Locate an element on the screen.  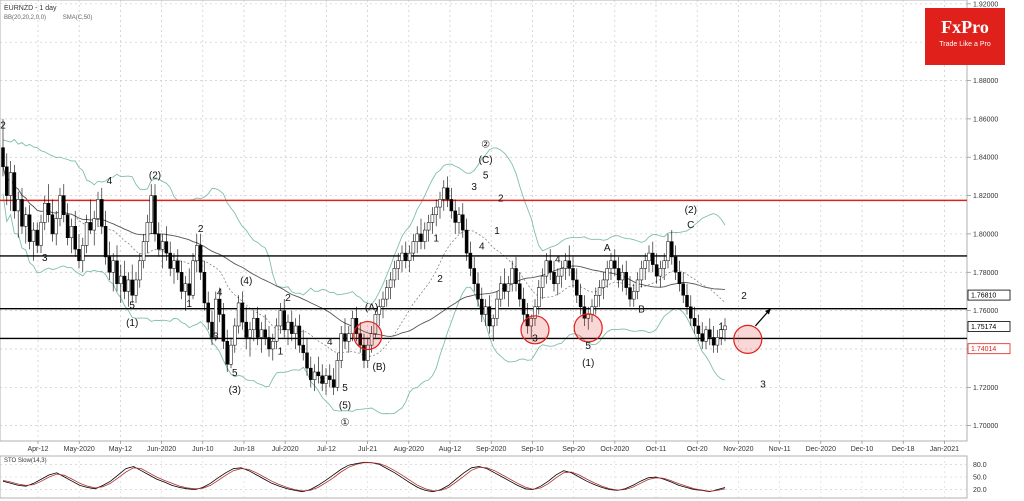
price-tick-label: 1.78000 is located at coordinates (985, 273).